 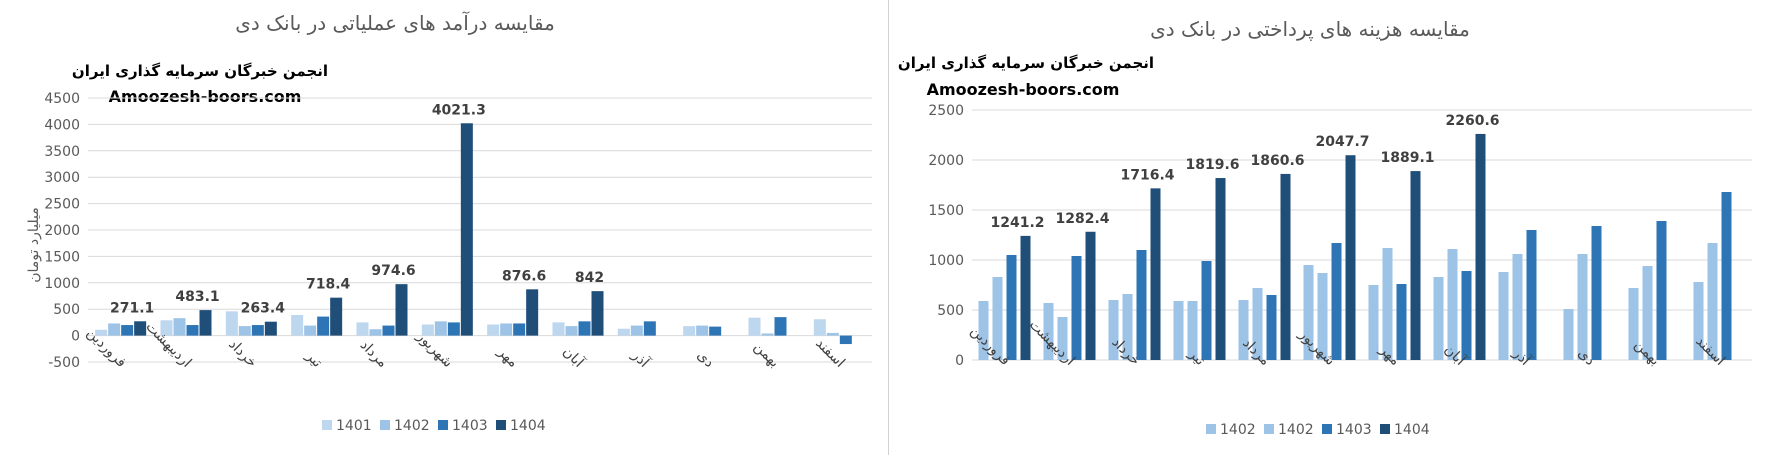 What do you see at coordinates (1017, 223) in the screenshot?
I see `data-label: 1241.2` at bounding box center [1017, 223].